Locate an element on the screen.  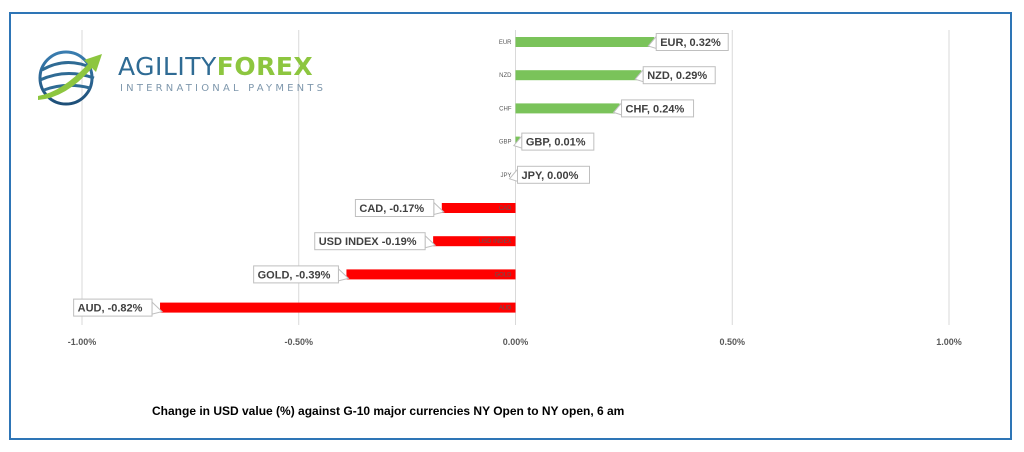
x-tick-label: -1.00% is located at coordinates (82, 342).